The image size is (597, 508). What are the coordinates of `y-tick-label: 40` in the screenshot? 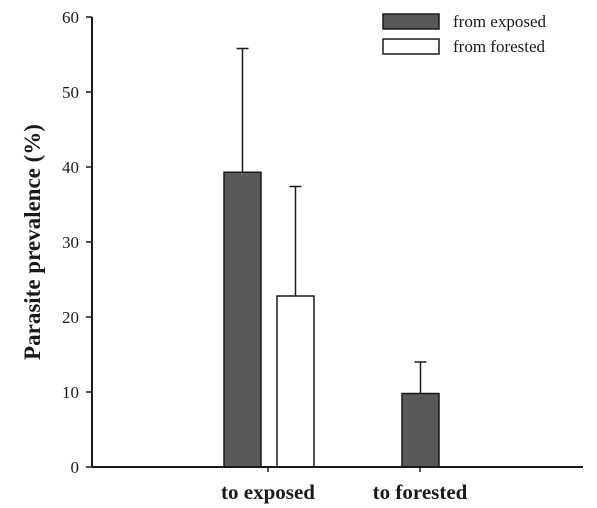 It's located at (70, 167).